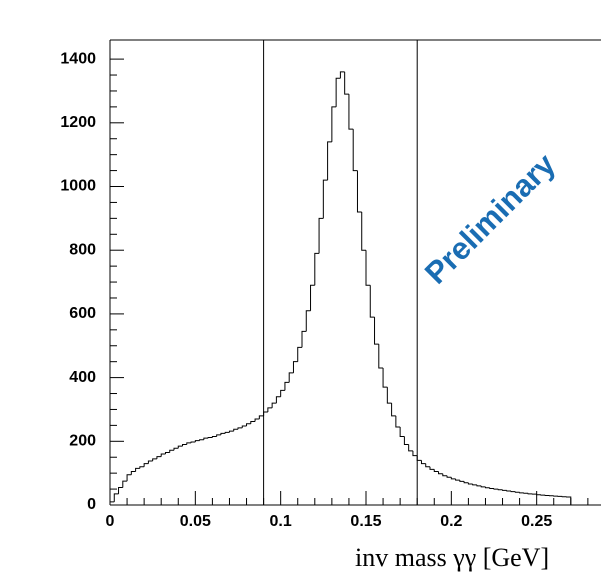 The height and width of the screenshot is (576, 601). Describe the element at coordinates (78, 58) in the screenshot. I see `y-tick-label: 1400` at that location.